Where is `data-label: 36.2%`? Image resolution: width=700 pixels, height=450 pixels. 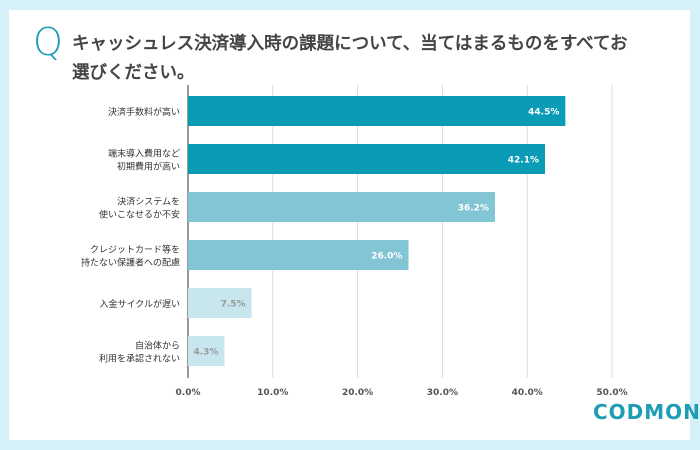
data-label: 36.2% is located at coordinates (473, 209).